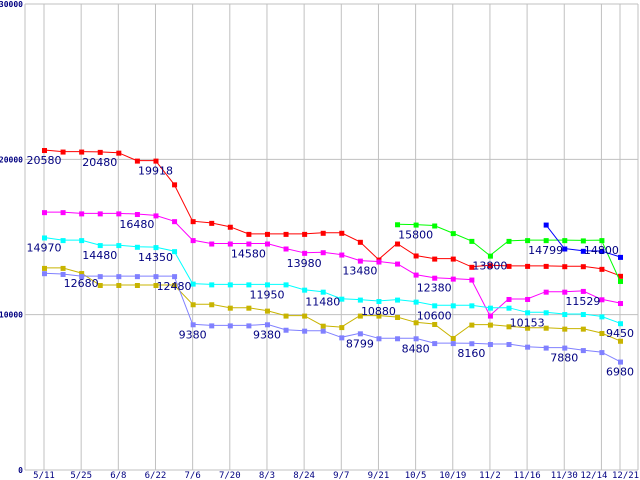 This screenshot has height=480, width=640. I want to click on series-blue, so click(583, 241).